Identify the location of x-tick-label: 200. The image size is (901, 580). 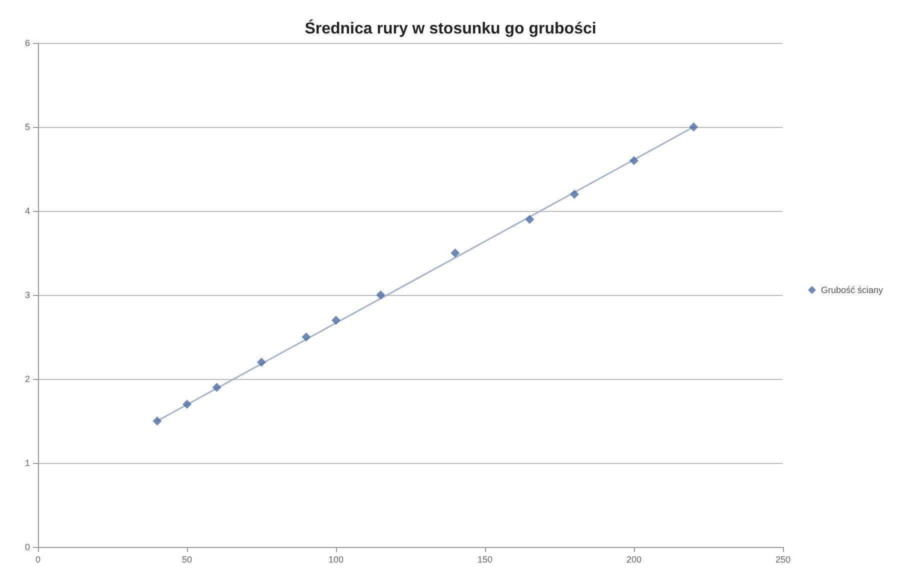
(634, 559).